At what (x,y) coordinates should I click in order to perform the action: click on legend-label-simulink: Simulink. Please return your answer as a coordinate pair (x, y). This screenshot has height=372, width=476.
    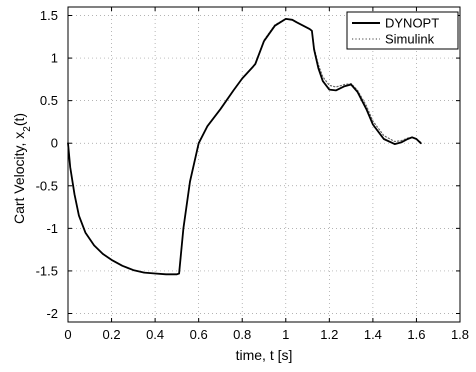
    Looking at the image, I should click on (410, 39).